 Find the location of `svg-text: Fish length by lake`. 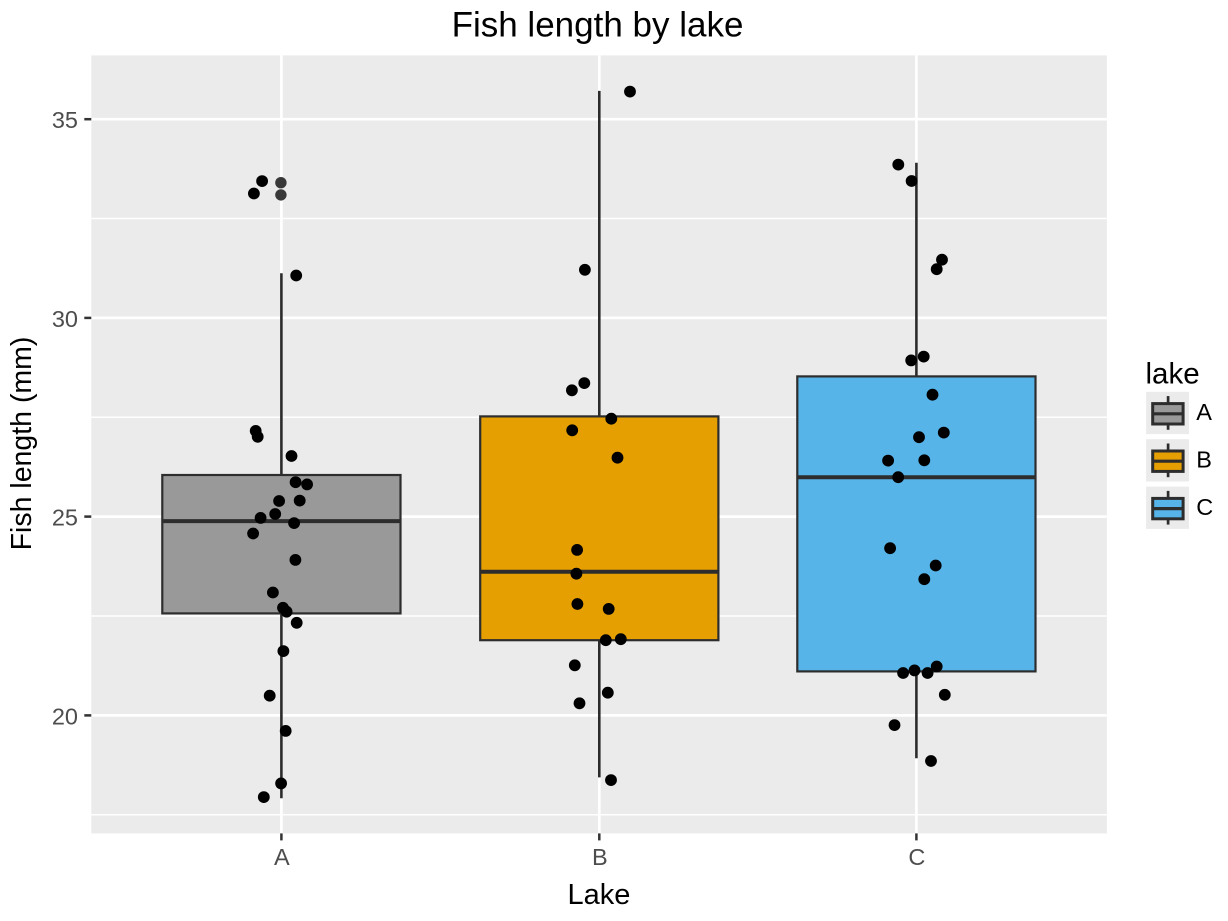

svg-text: Fish length by lake is located at coordinates (598, 25).